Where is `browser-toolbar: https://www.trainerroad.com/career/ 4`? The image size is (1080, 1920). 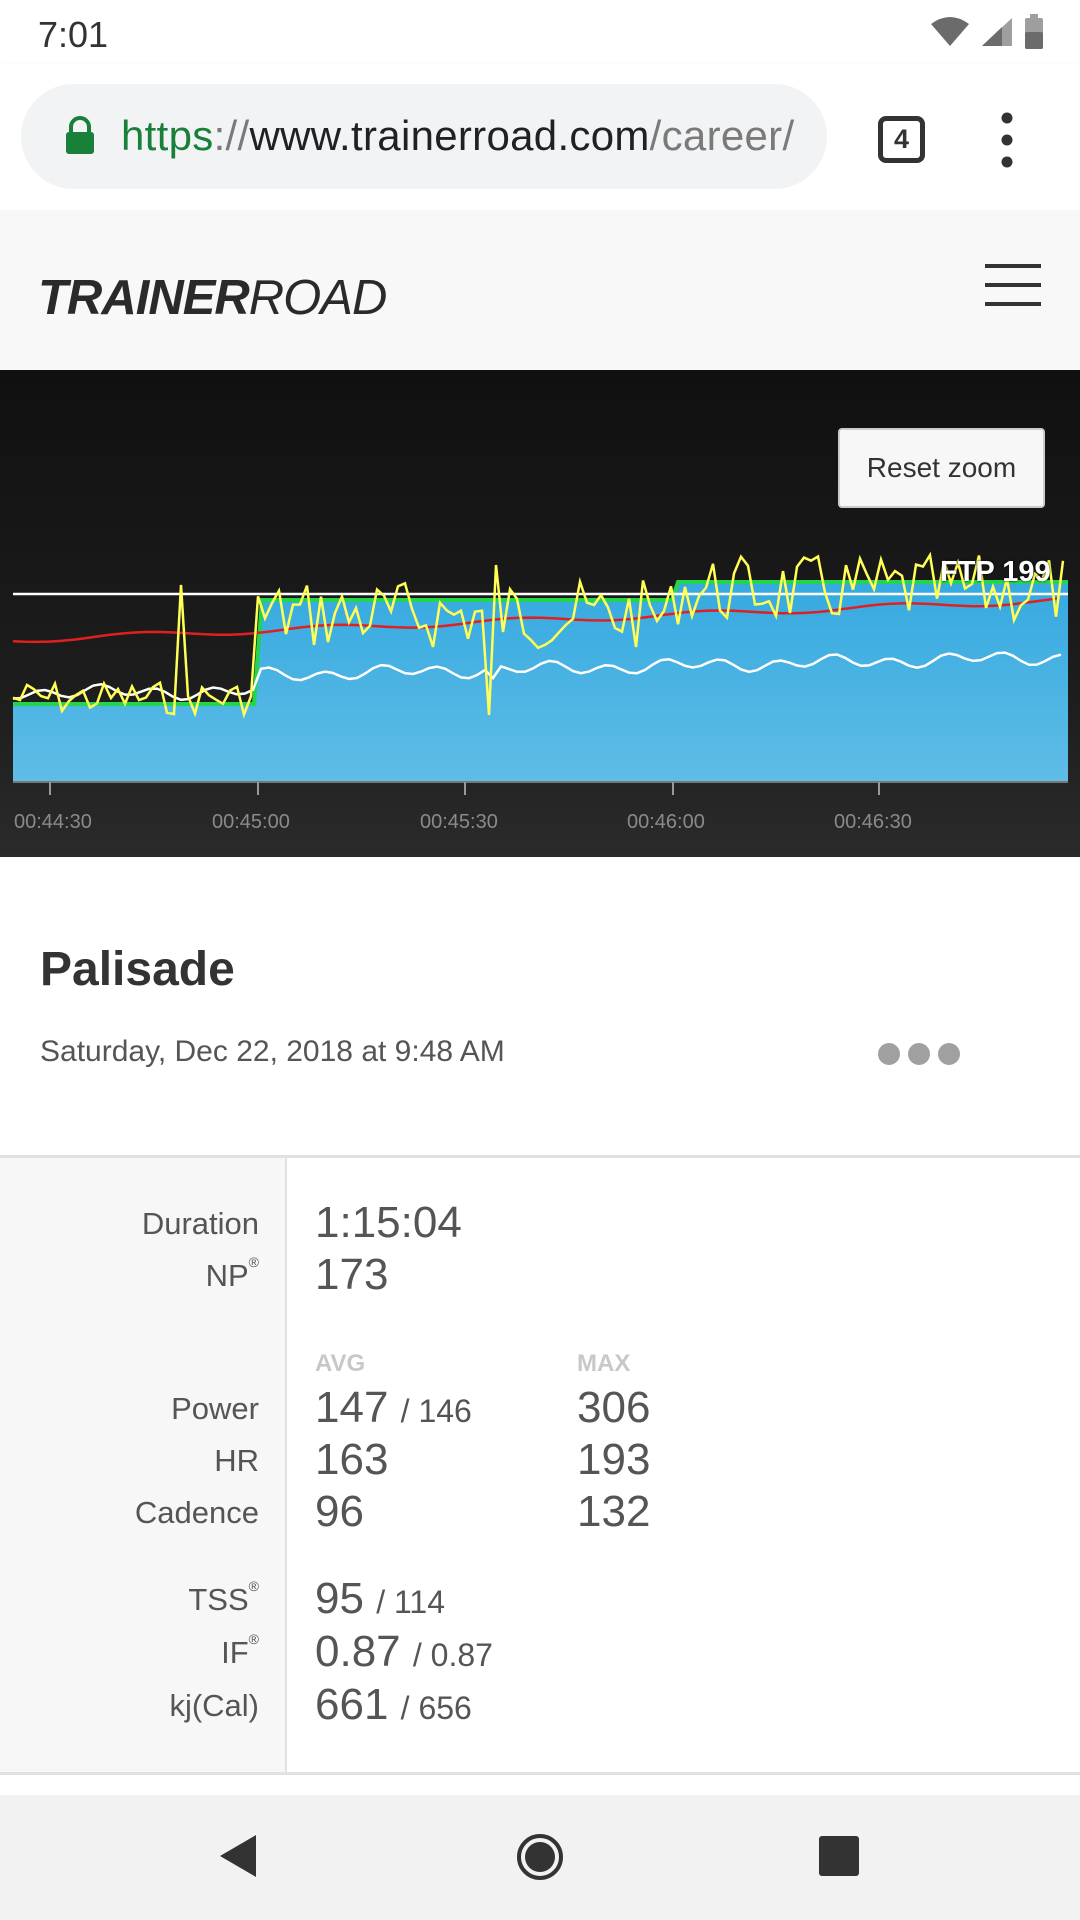 browser-toolbar: https://www.trainerroad.com/career/ 4 is located at coordinates (540, 137).